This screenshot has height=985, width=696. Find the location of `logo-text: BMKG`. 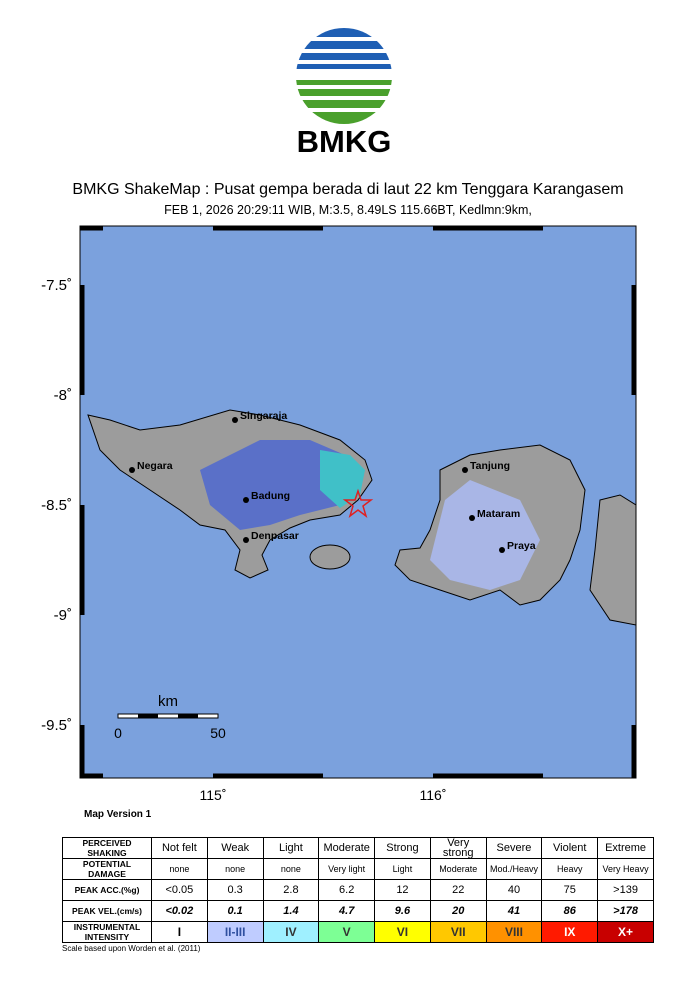

logo-text: BMKG is located at coordinates (344, 141).